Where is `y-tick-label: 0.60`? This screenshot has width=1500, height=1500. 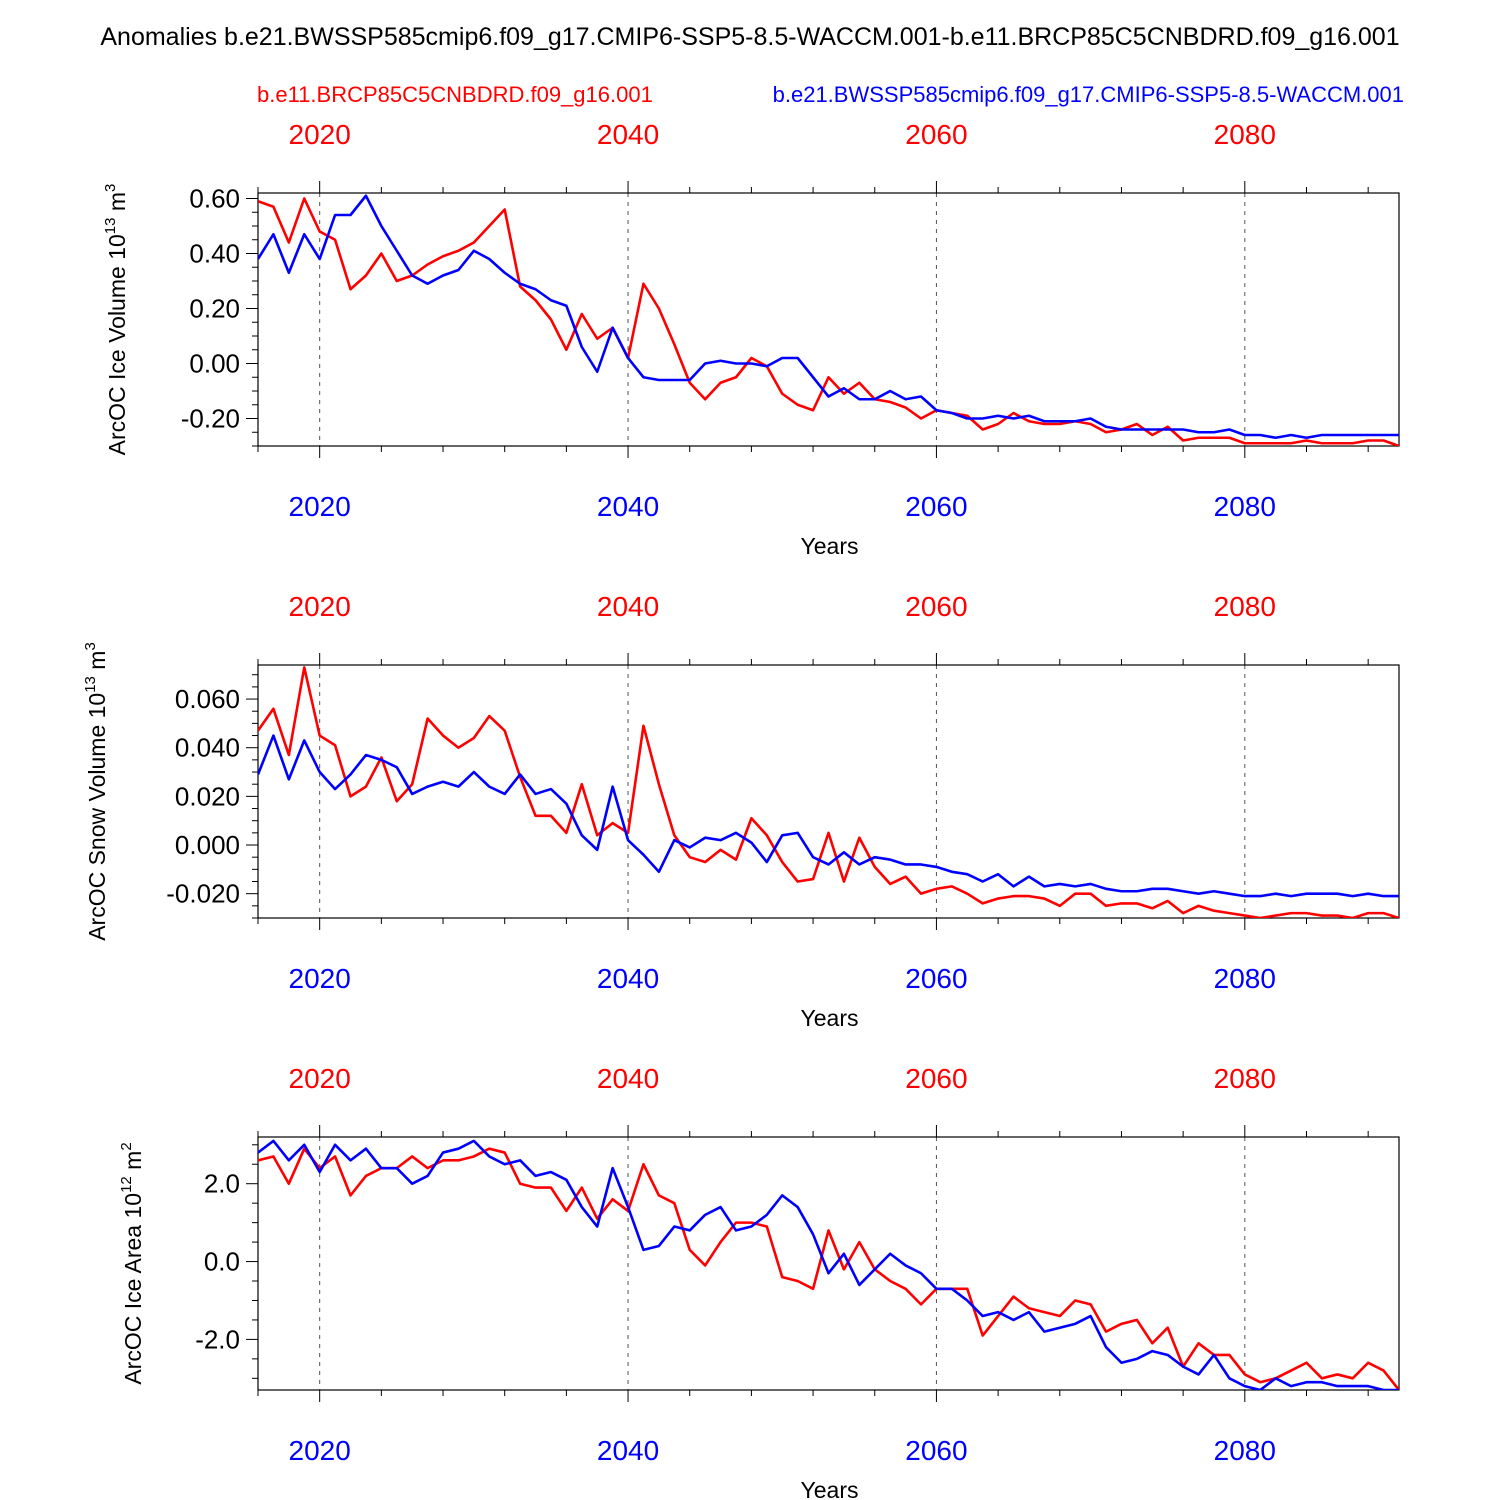
y-tick-label: 0.60 is located at coordinates (214, 199).